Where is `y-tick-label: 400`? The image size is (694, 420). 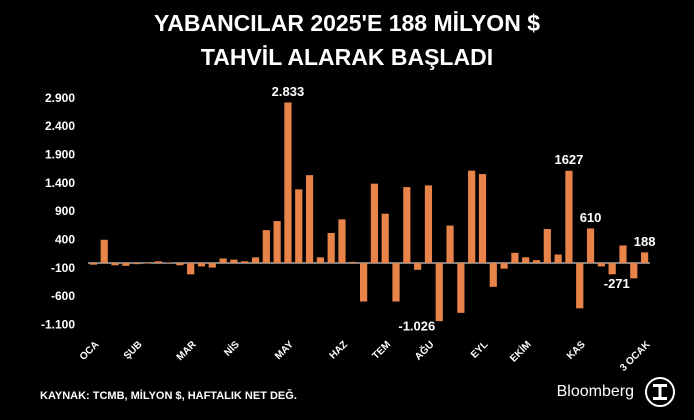 y-tick-label: 400 is located at coordinates (65, 240).